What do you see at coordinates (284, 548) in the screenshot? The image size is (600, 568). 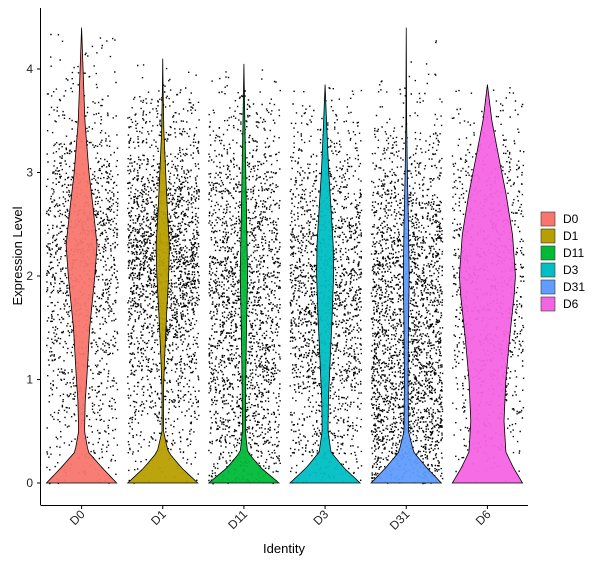 I see `x-axis-title: Identity` at bounding box center [284, 548].